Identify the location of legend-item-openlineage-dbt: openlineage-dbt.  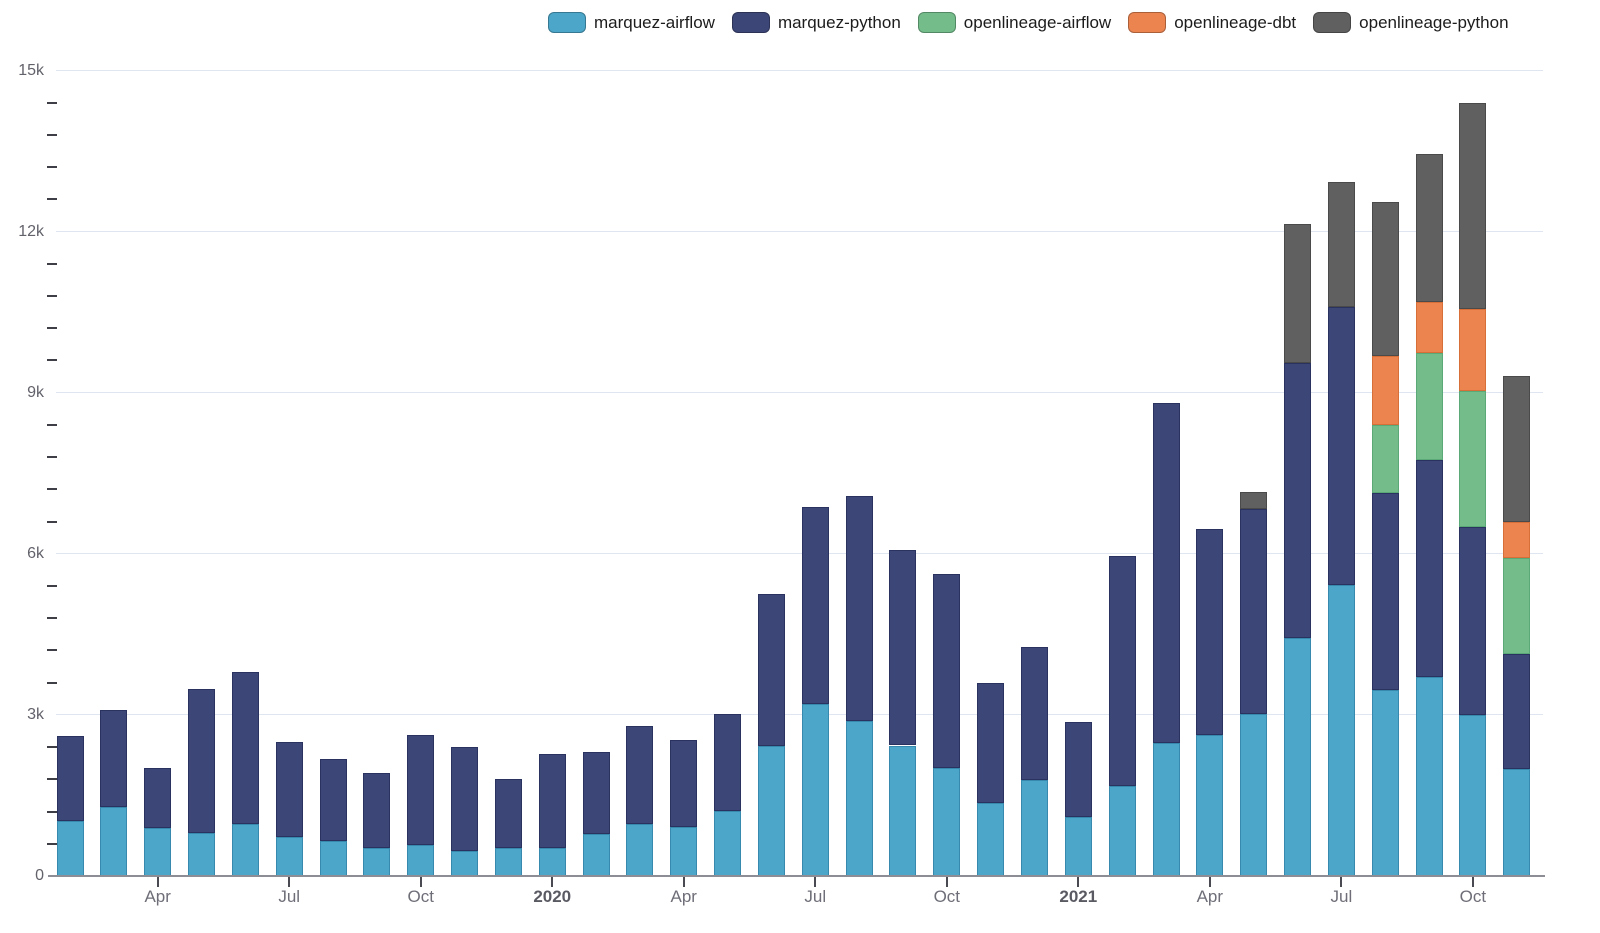
(1212, 22).